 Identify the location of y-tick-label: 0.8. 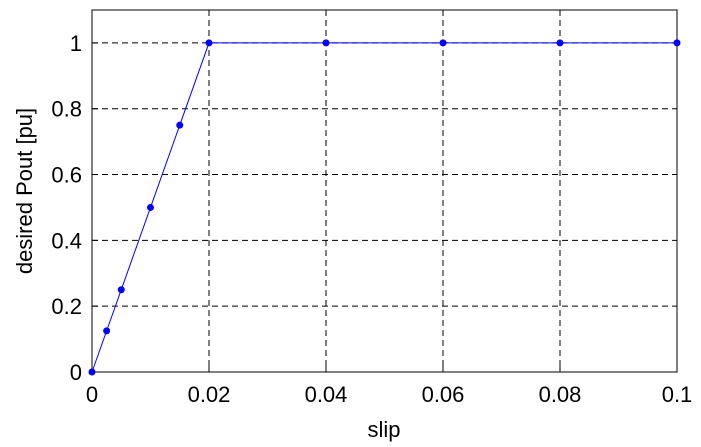
(66, 109).